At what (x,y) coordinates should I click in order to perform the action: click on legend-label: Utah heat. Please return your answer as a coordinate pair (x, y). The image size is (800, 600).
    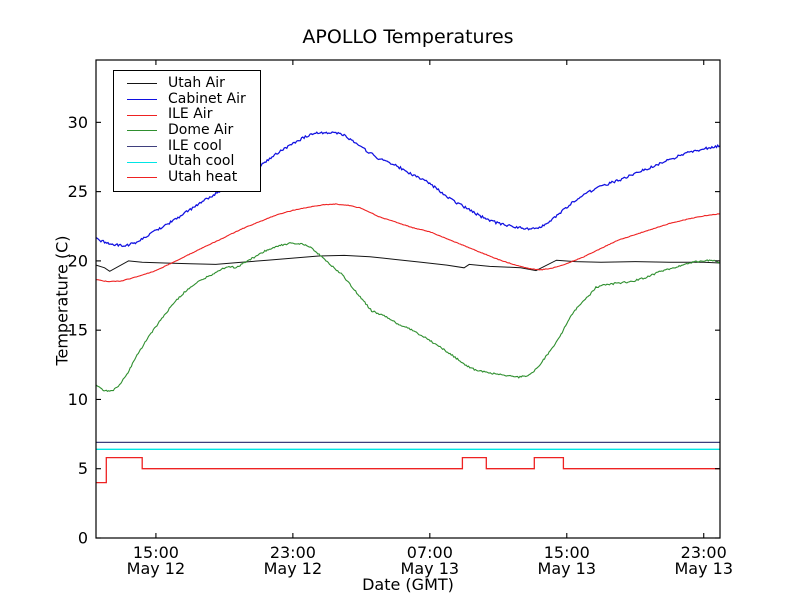
    Looking at the image, I should click on (203, 177).